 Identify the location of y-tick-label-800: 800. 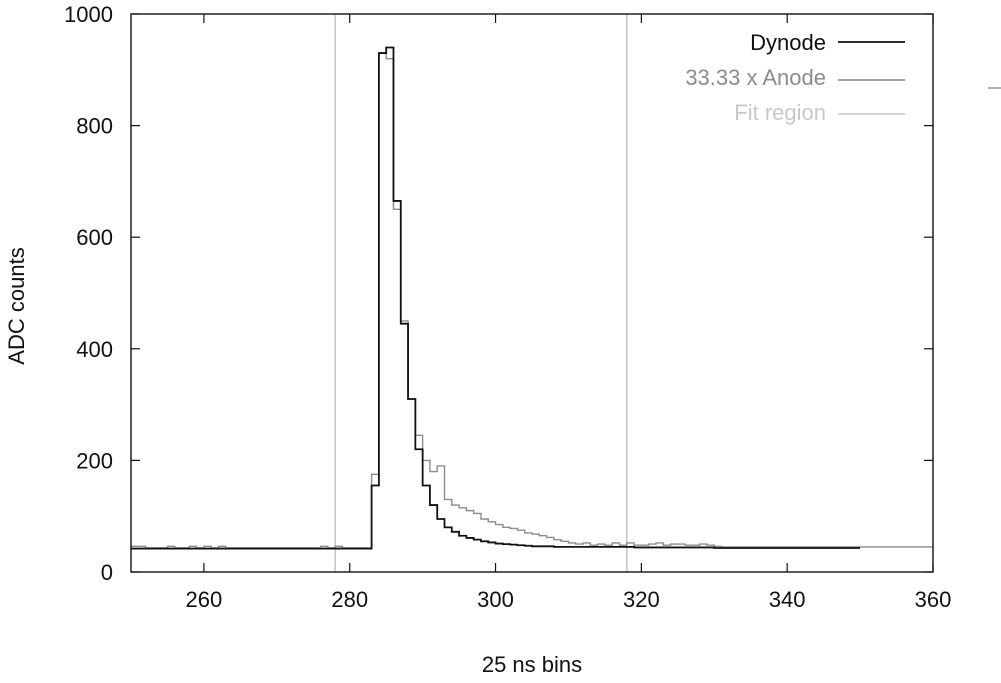
(94, 126).